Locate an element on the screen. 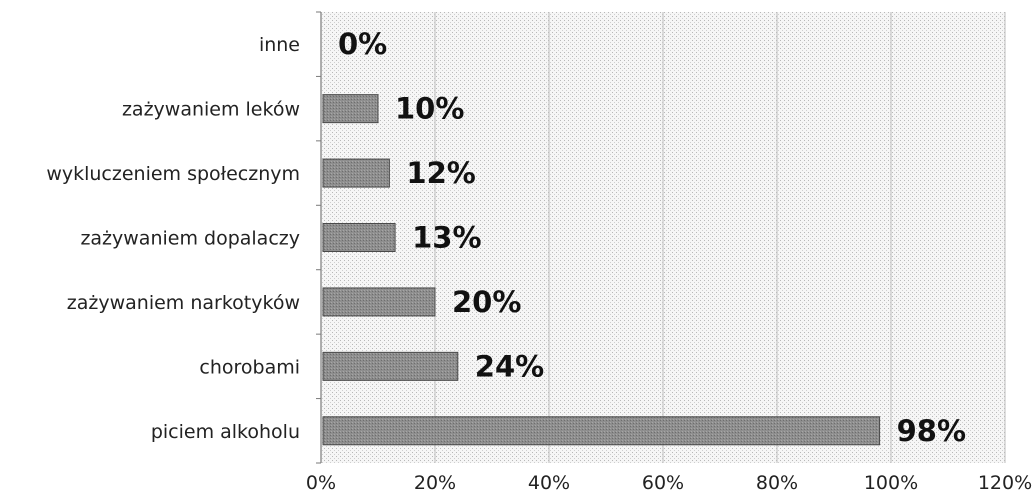 The image size is (1035, 499). x-tick-label: 20% is located at coordinates (435, 483).